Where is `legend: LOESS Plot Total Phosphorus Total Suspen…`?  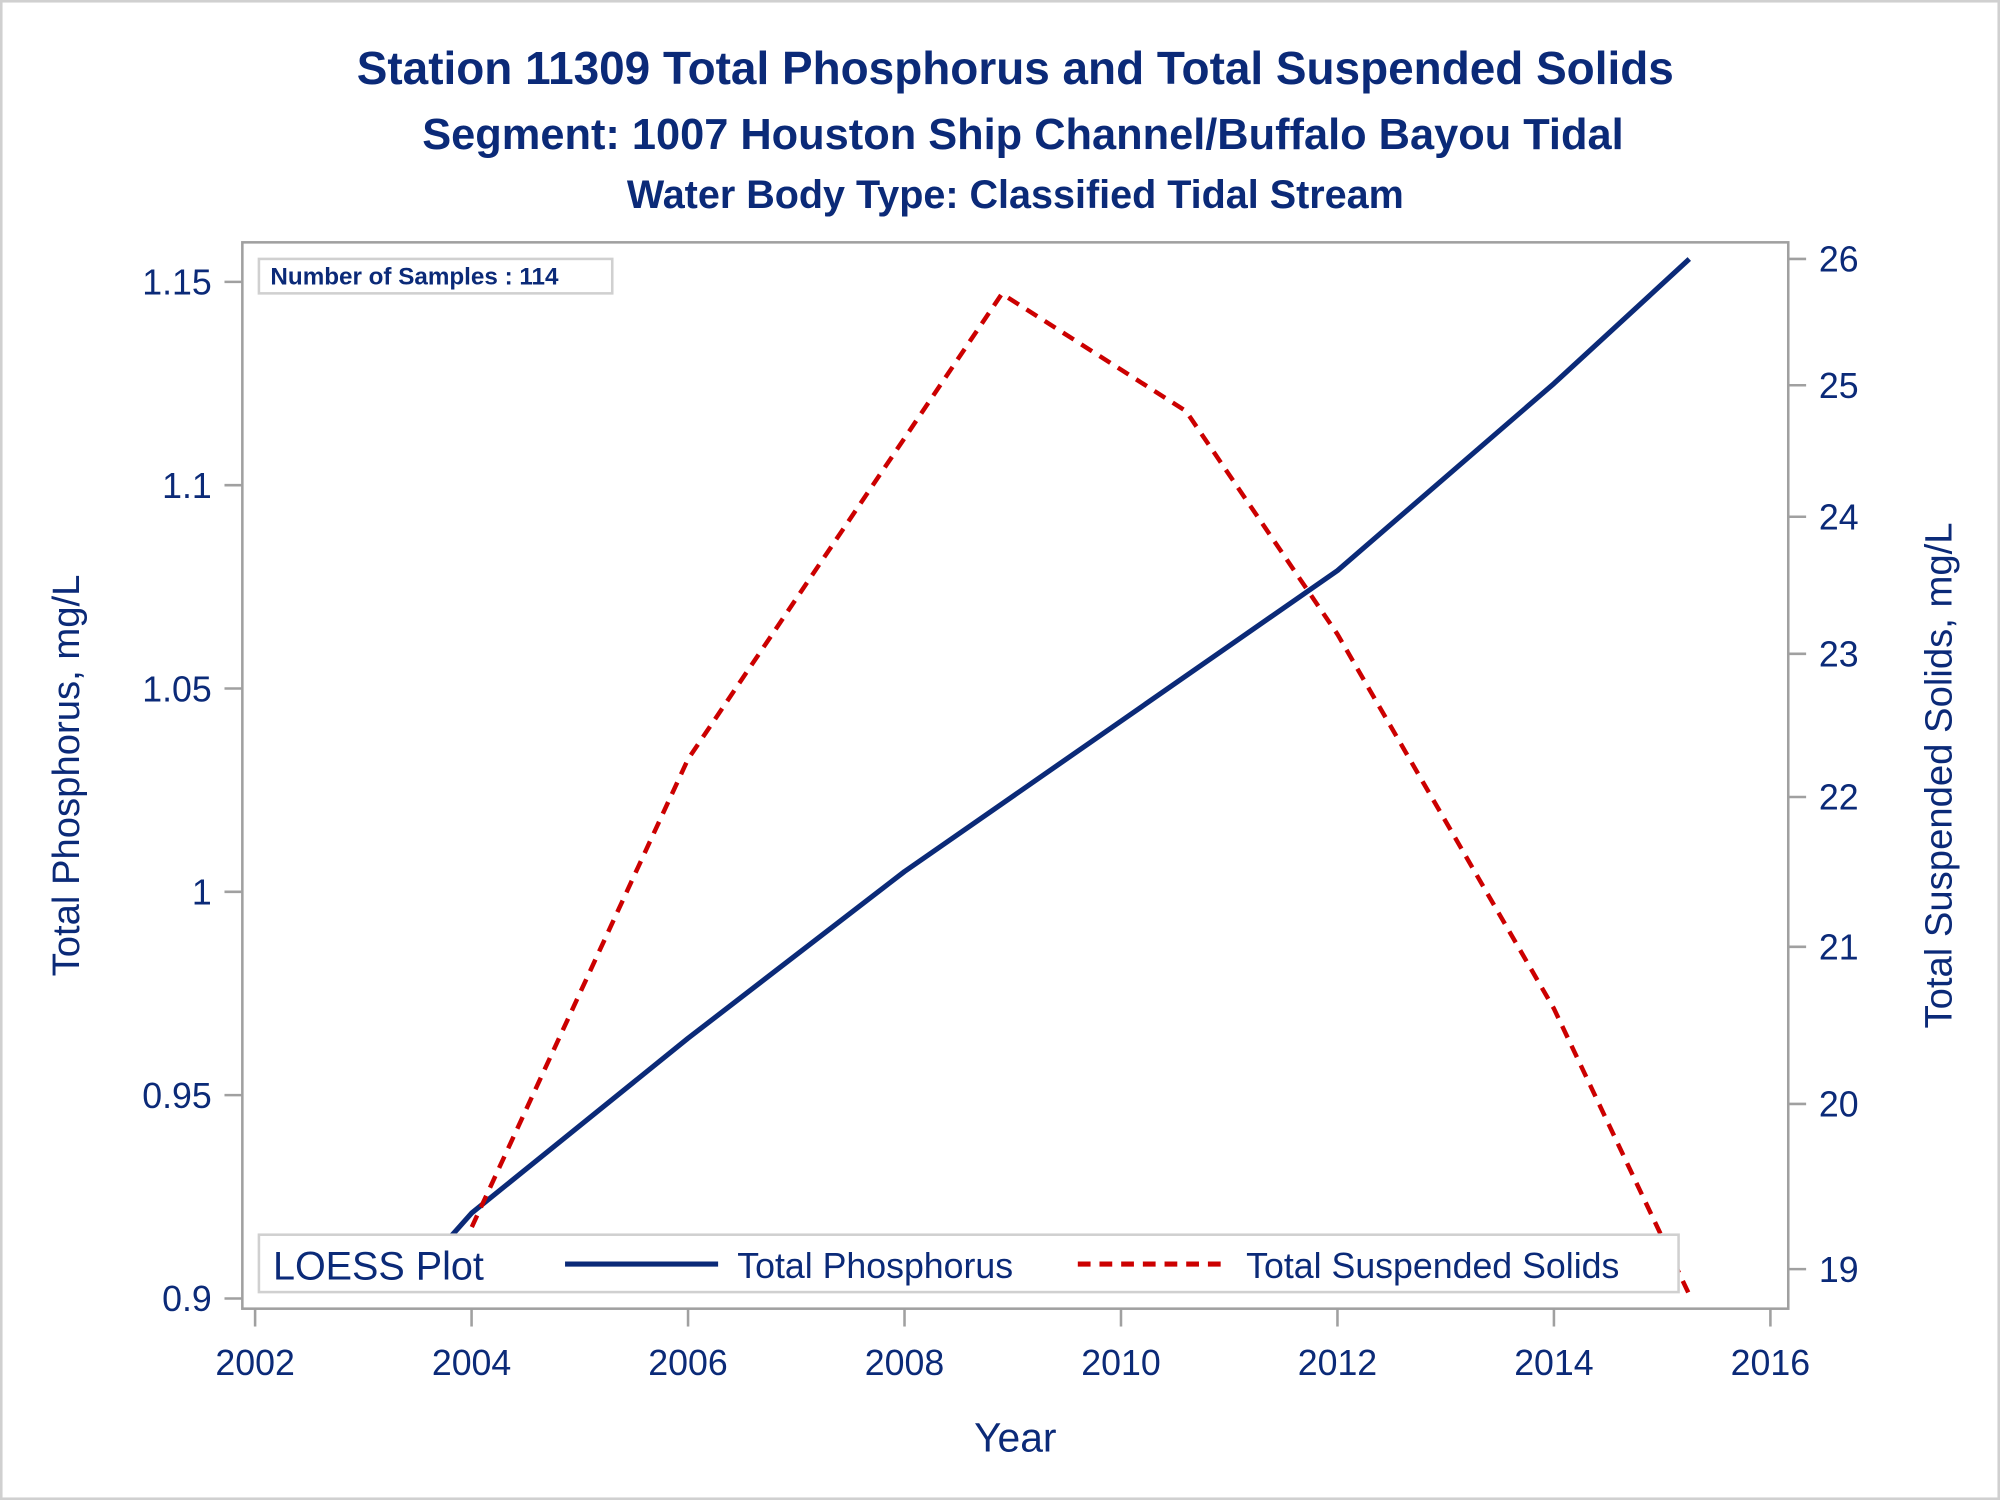
legend: LOESS Plot Total Phosphorus Total Suspen… is located at coordinates (968, 1263).